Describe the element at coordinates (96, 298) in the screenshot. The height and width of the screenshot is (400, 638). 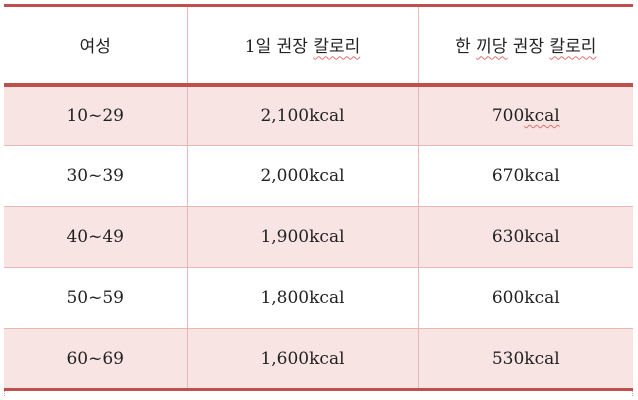
I see `age-cell: 50~59` at that location.